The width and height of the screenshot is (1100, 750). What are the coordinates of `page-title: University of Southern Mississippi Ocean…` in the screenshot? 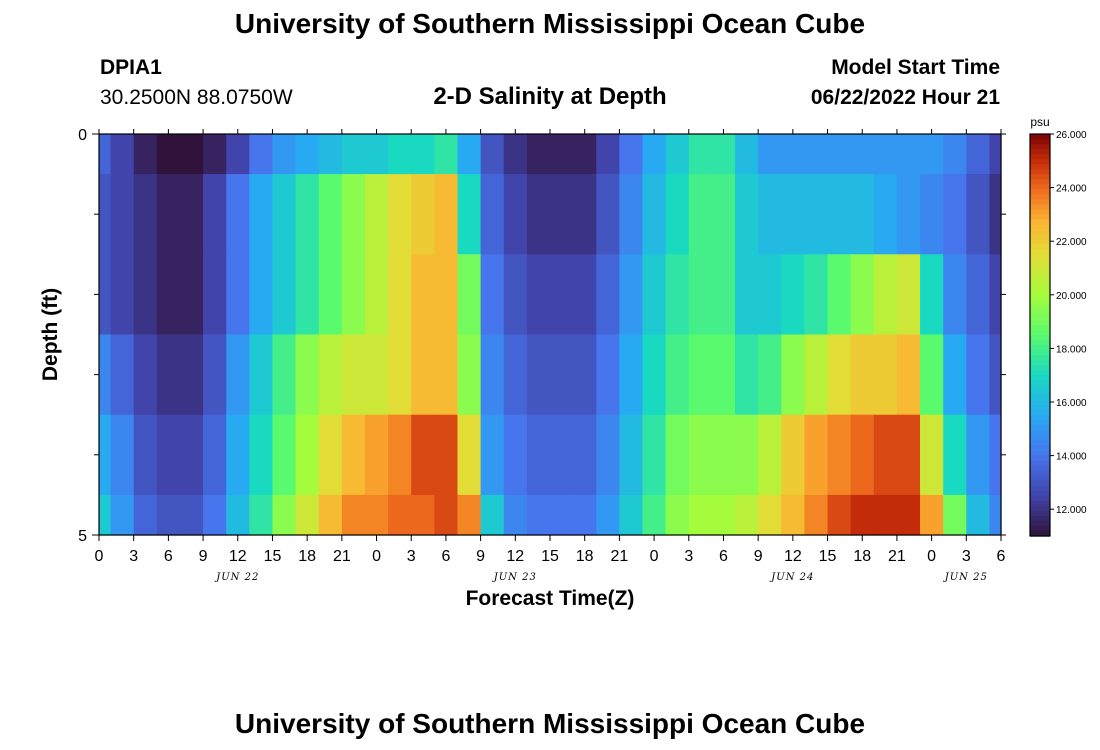 It's located at (550, 23).